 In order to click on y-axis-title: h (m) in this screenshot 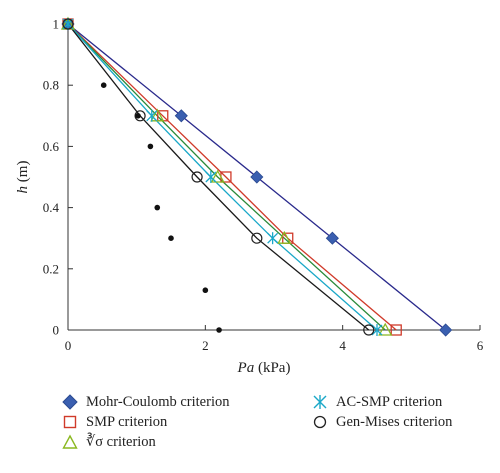, I will do `click(23, 177)`.